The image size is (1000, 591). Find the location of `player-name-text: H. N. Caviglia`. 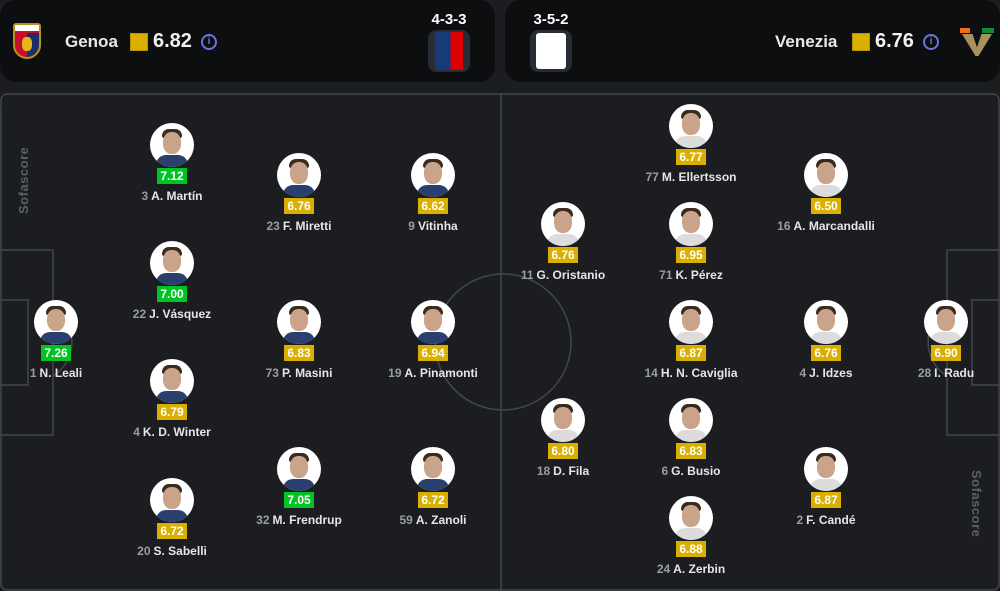

player-name-text: H. N. Caviglia is located at coordinates (699, 373).